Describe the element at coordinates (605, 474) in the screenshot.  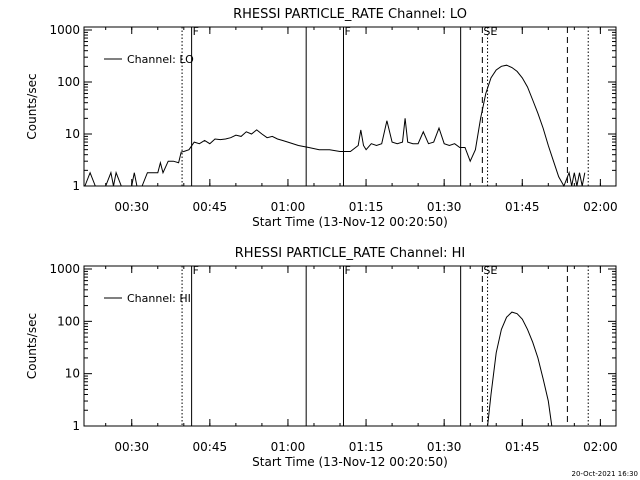
I see `footer-timestamp: 20-Oct-2021 16:30` at that location.